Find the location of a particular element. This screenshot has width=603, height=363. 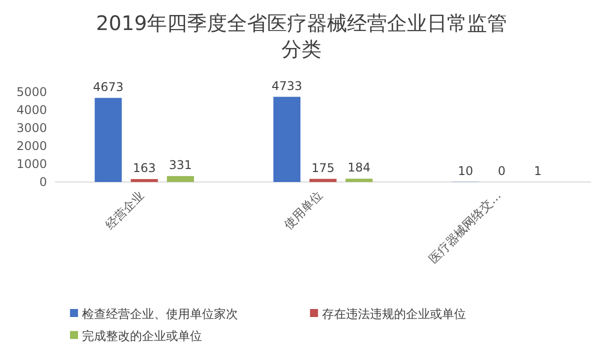

legend-label: 检查经营企业、使用单位家次 is located at coordinates (160, 314).